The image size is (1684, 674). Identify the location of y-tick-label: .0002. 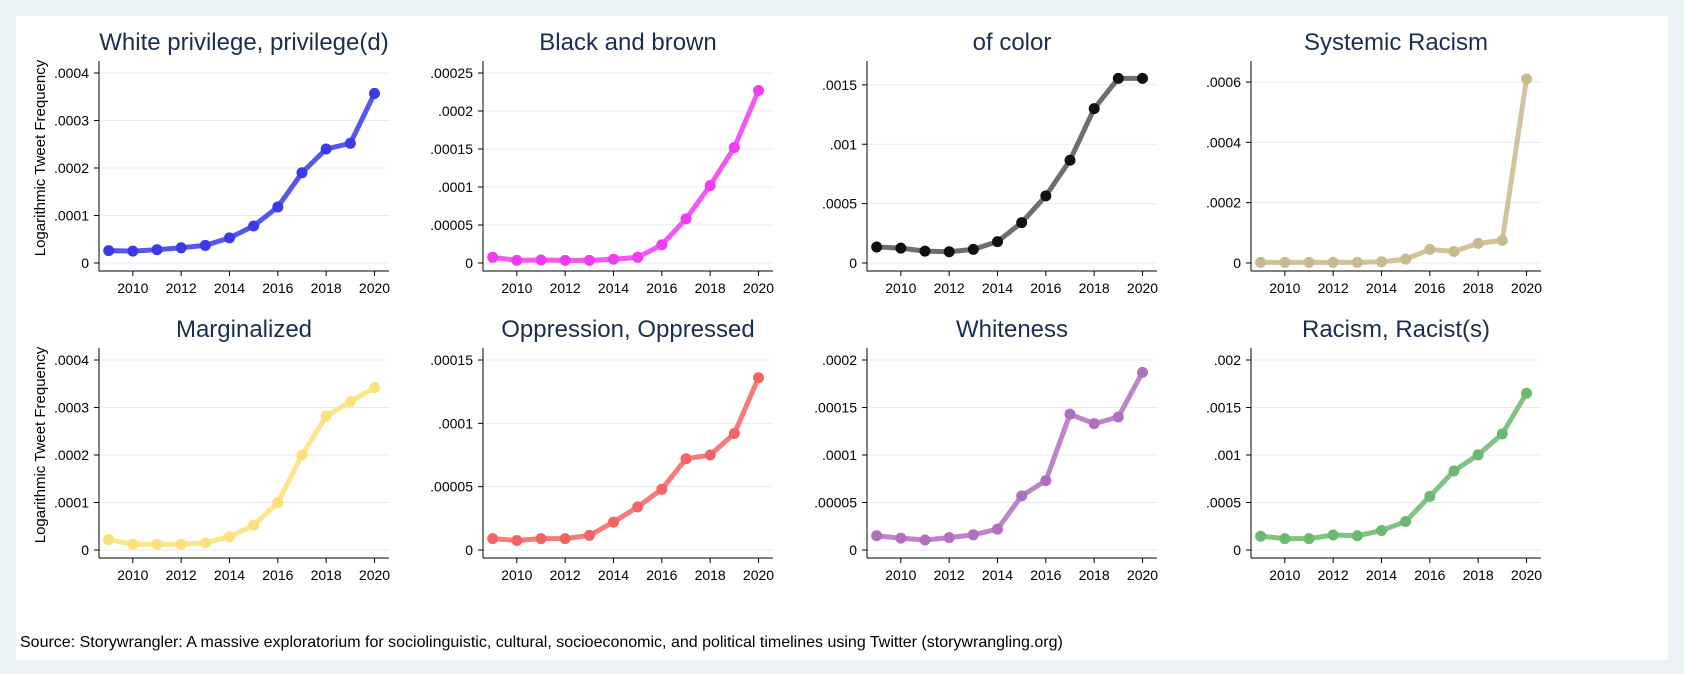
(71, 168).